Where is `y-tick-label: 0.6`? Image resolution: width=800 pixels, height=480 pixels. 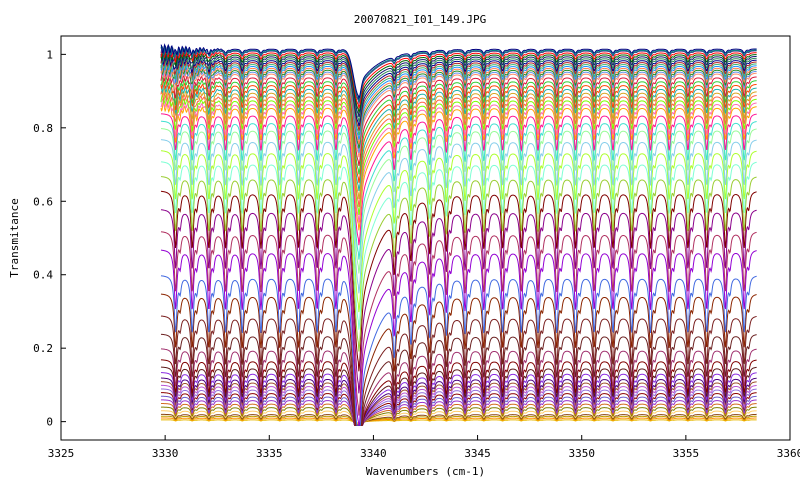
y-tick-label: 0.6 is located at coordinates (43, 201).